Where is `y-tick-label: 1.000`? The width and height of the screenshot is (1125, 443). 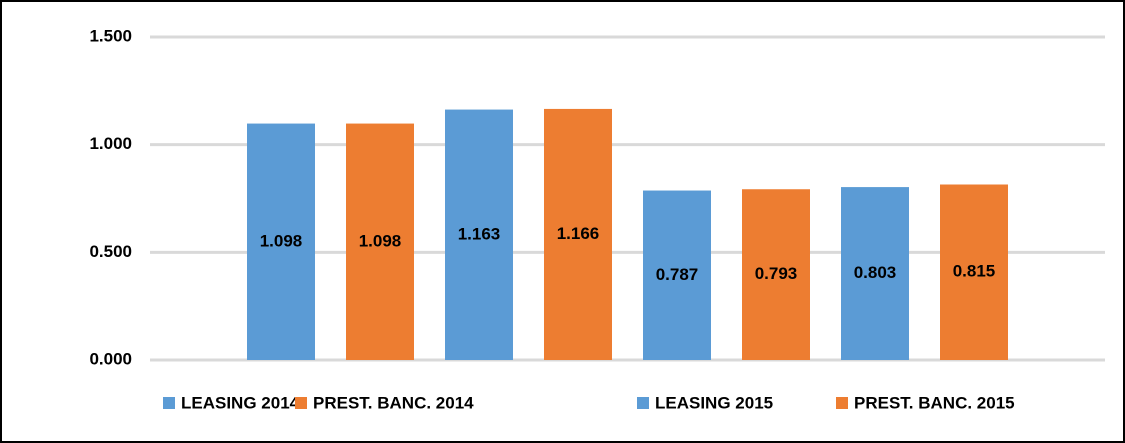
y-tick-label: 1.000 is located at coordinates (110, 143).